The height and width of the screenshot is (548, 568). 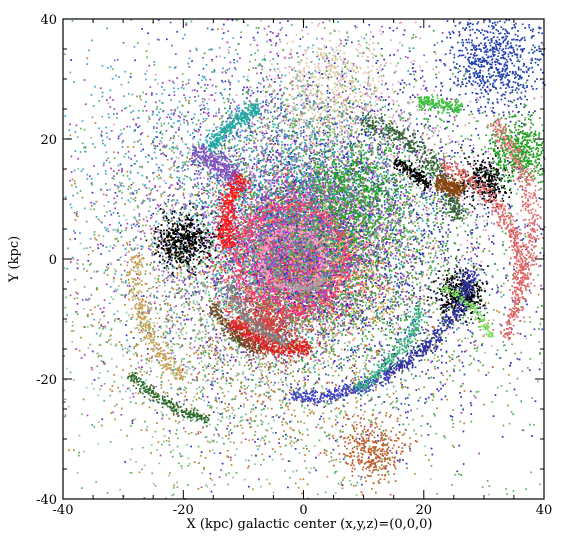 What do you see at coordinates (335, 524) in the screenshot?
I see `chart-annotation: galactic center (x,y,z)=(0,0,0)` at bounding box center [335, 524].